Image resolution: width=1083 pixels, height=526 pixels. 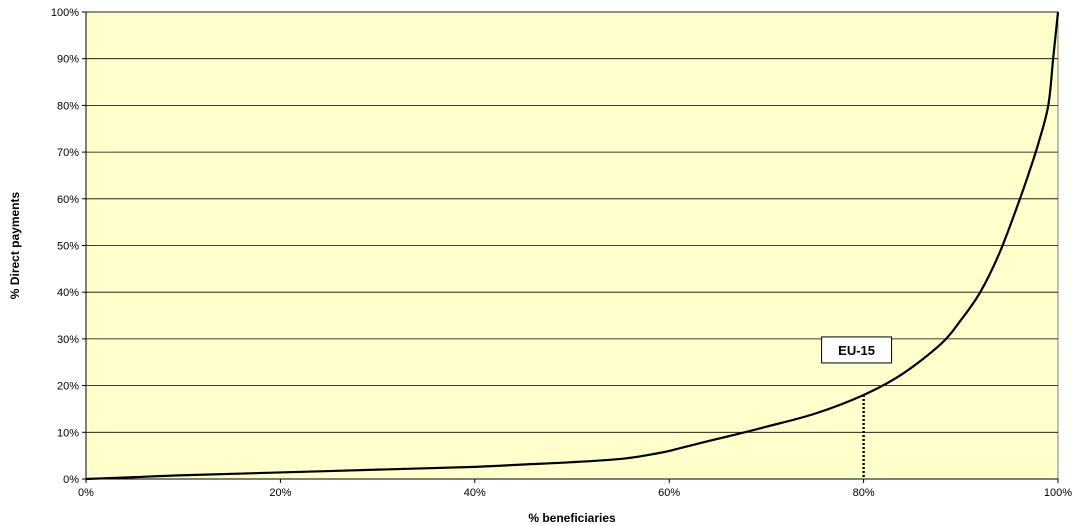 What do you see at coordinates (71, 480) in the screenshot?
I see `y-tick-label: 0%` at bounding box center [71, 480].